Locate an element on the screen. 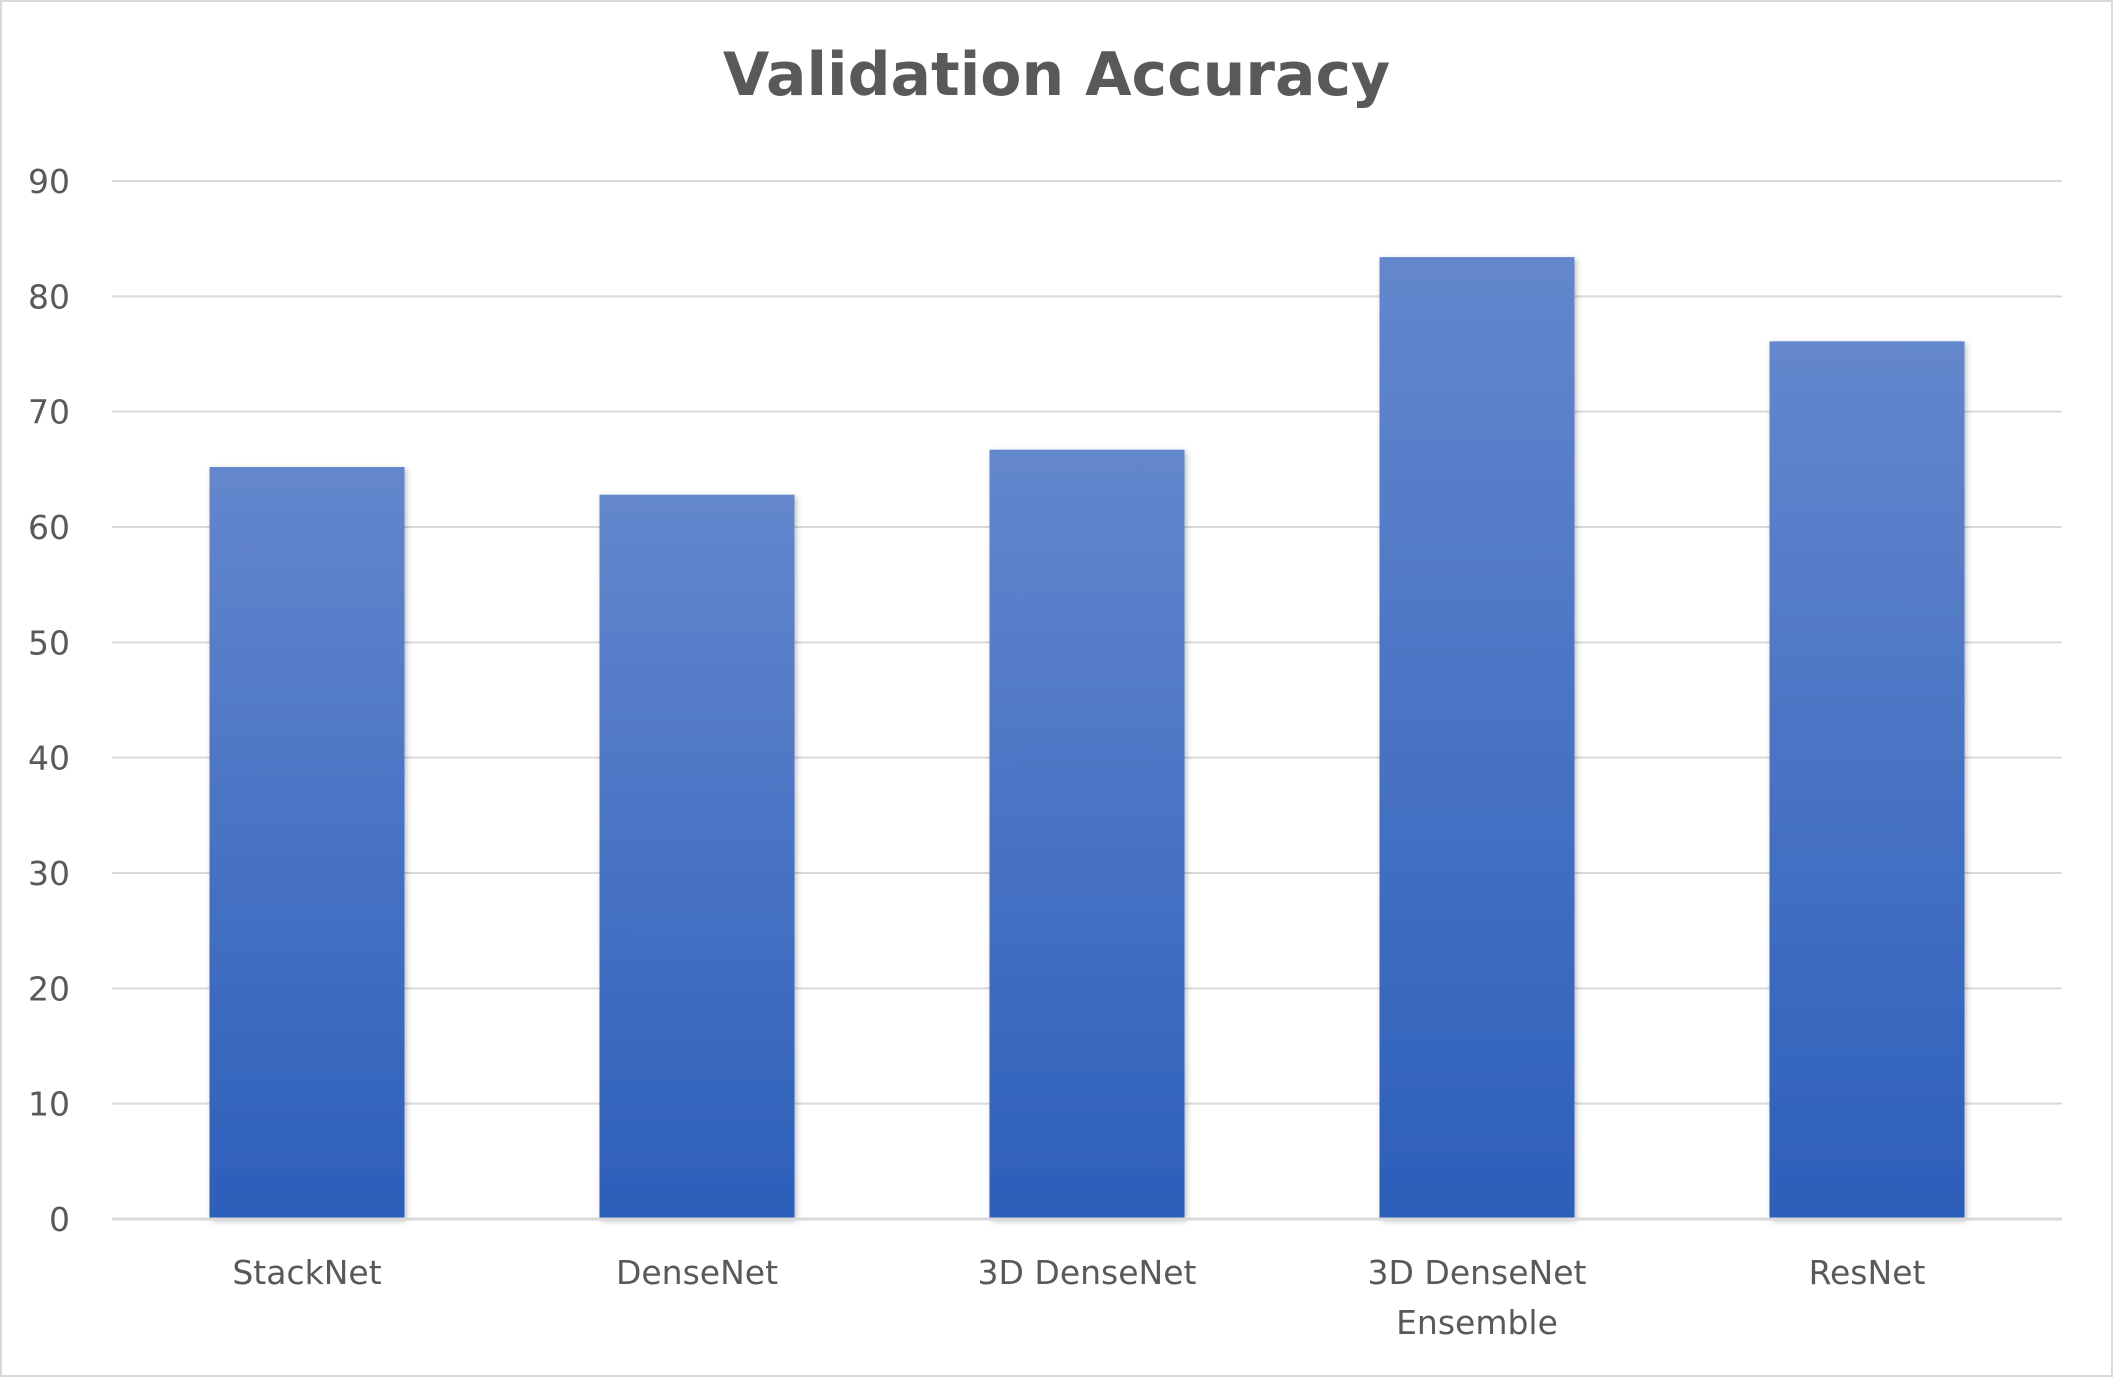 The height and width of the screenshot is (1377, 2113). x-category-label: ResNet is located at coordinates (1867, 1272).